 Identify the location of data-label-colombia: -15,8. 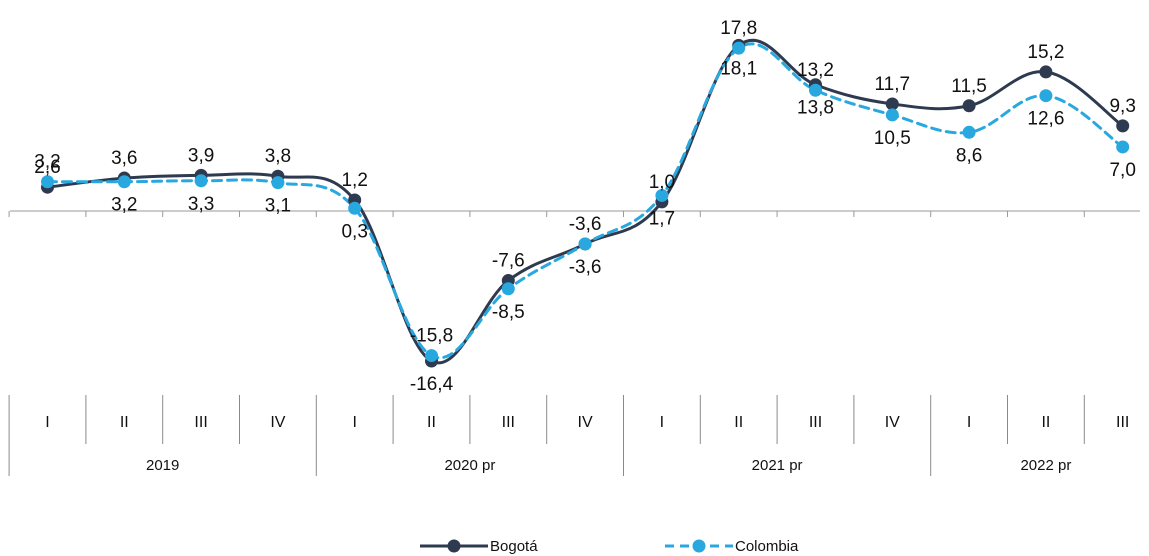
(431, 336).